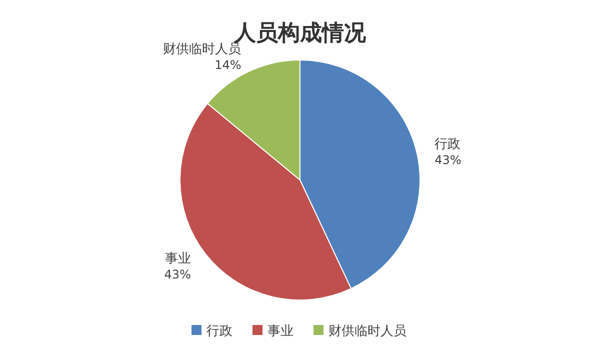 The width and height of the screenshot is (600, 360). What do you see at coordinates (202, 50) in the screenshot?
I see `slice-label: 财供临时人员` at bounding box center [202, 50].